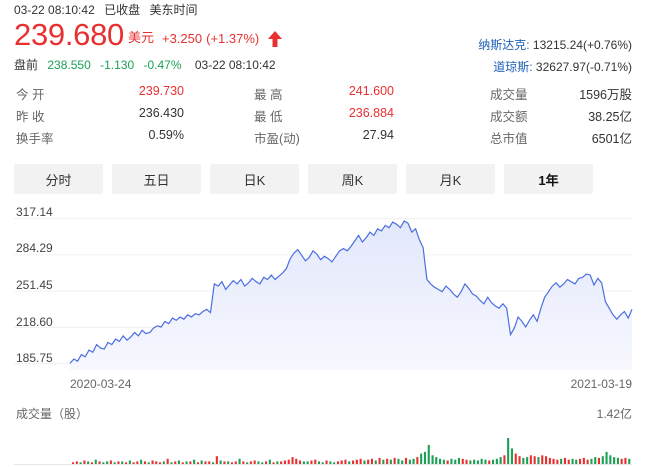  What do you see at coordinates (35, 139) in the screenshot?
I see `stat-label-turnover-rate: 换手率` at bounding box center [35, 139].